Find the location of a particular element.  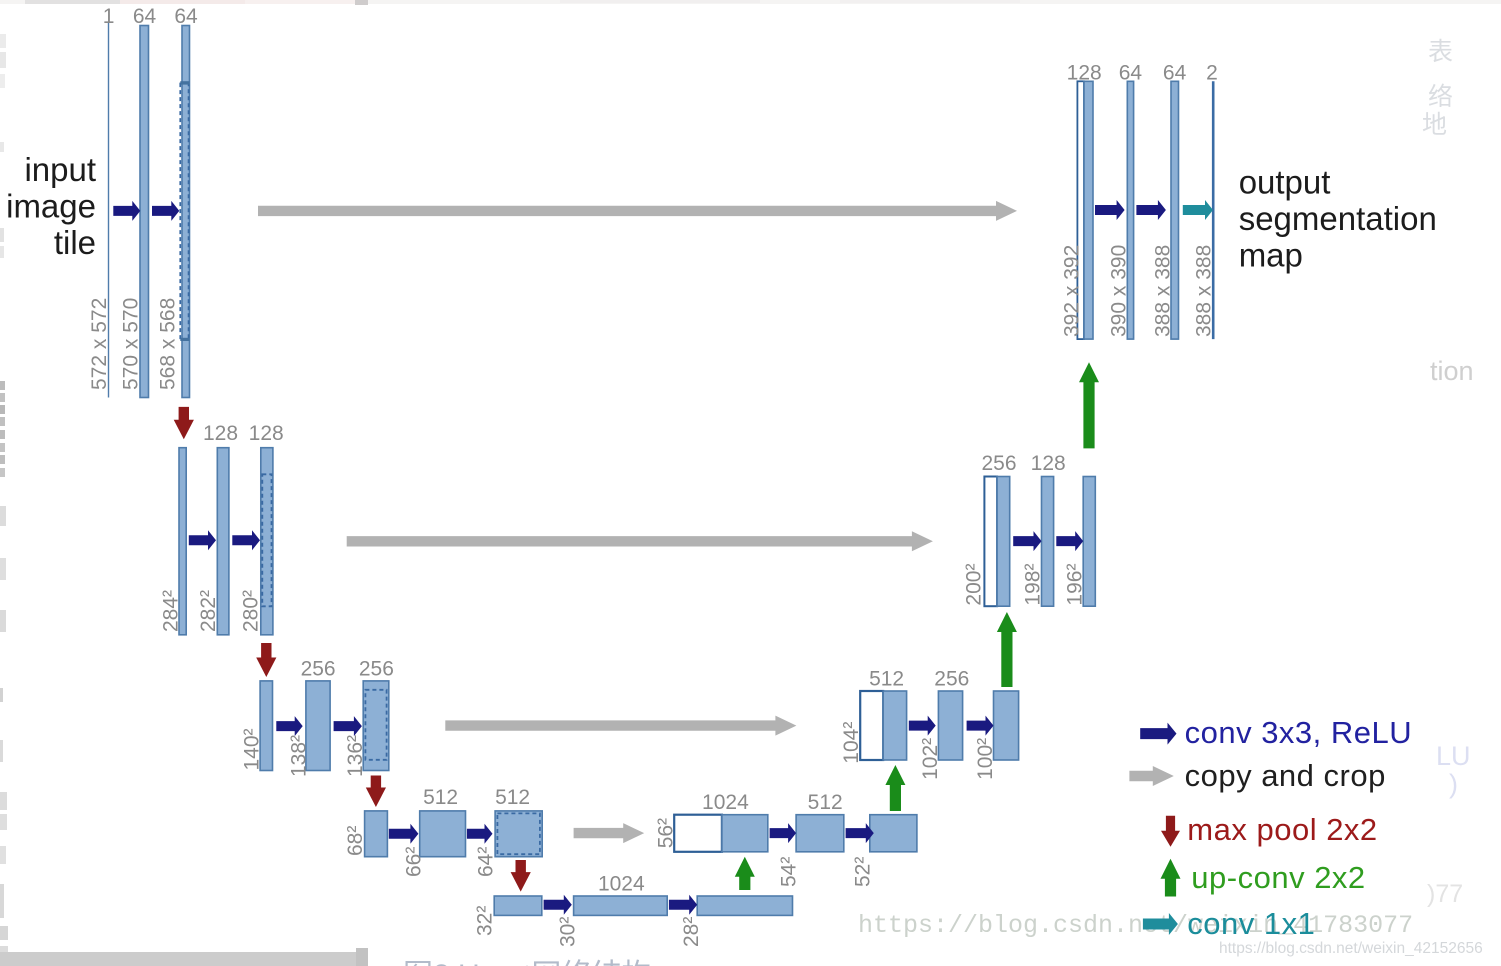

svg-text: 102² is located at coordinates (930, 759).